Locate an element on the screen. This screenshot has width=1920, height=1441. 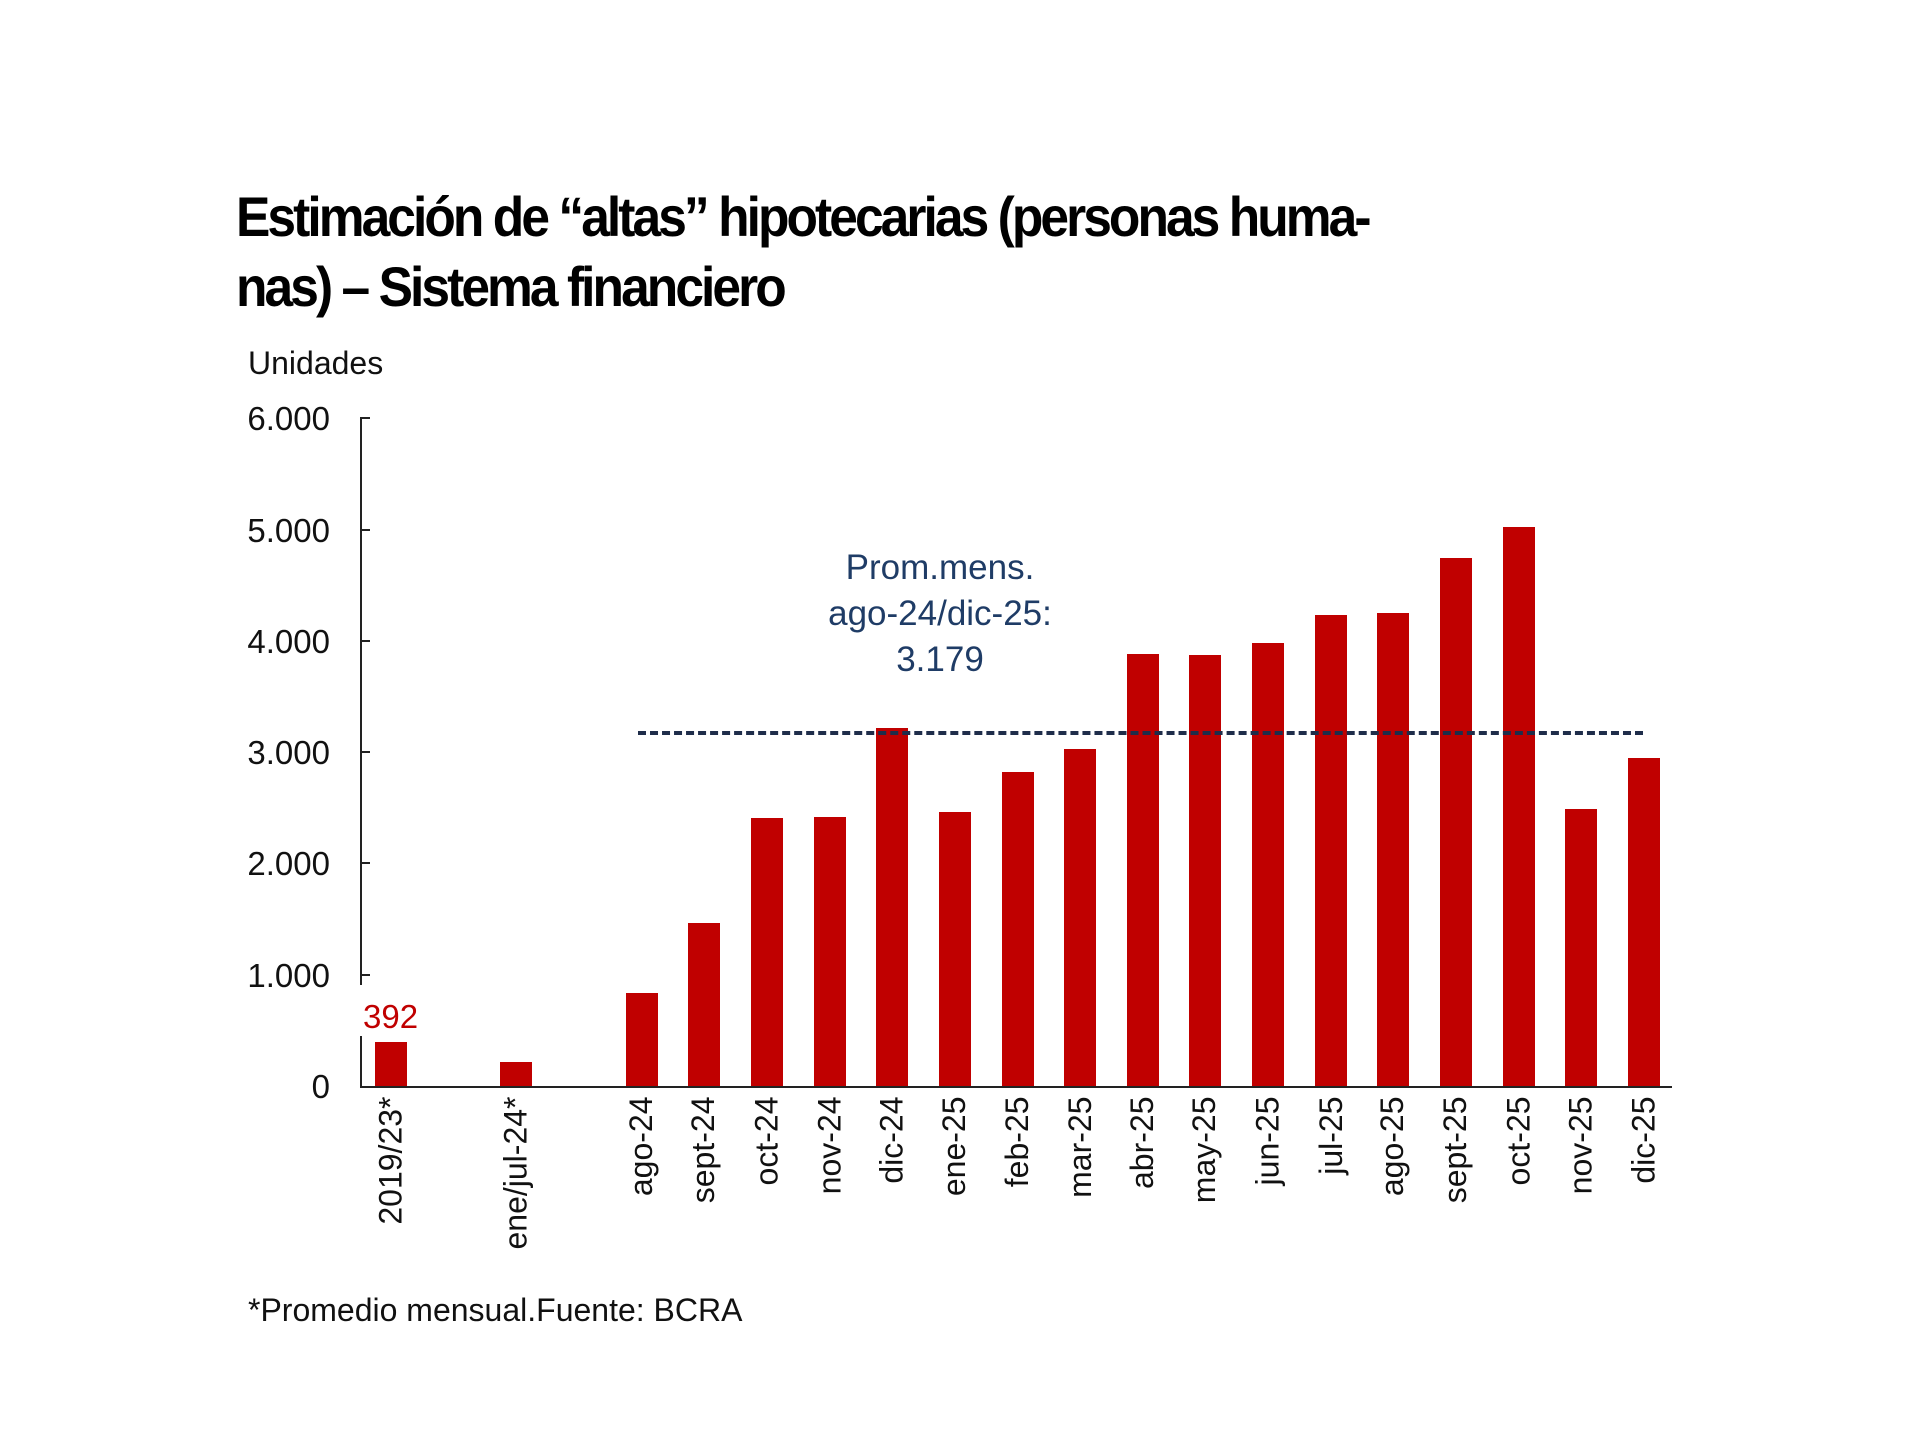
x-tick-label-text: mar-25 is located at coordinates (1080, 1147).